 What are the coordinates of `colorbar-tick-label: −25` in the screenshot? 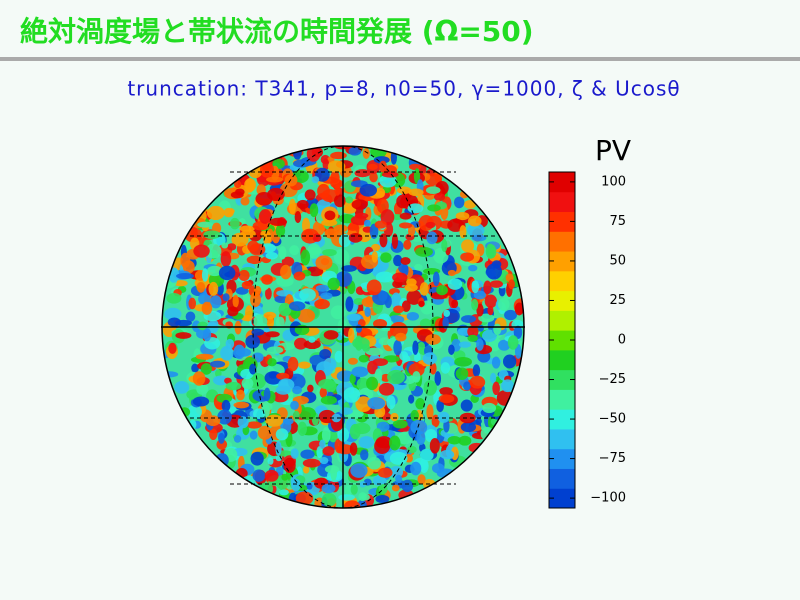 It's located at (612, 379).